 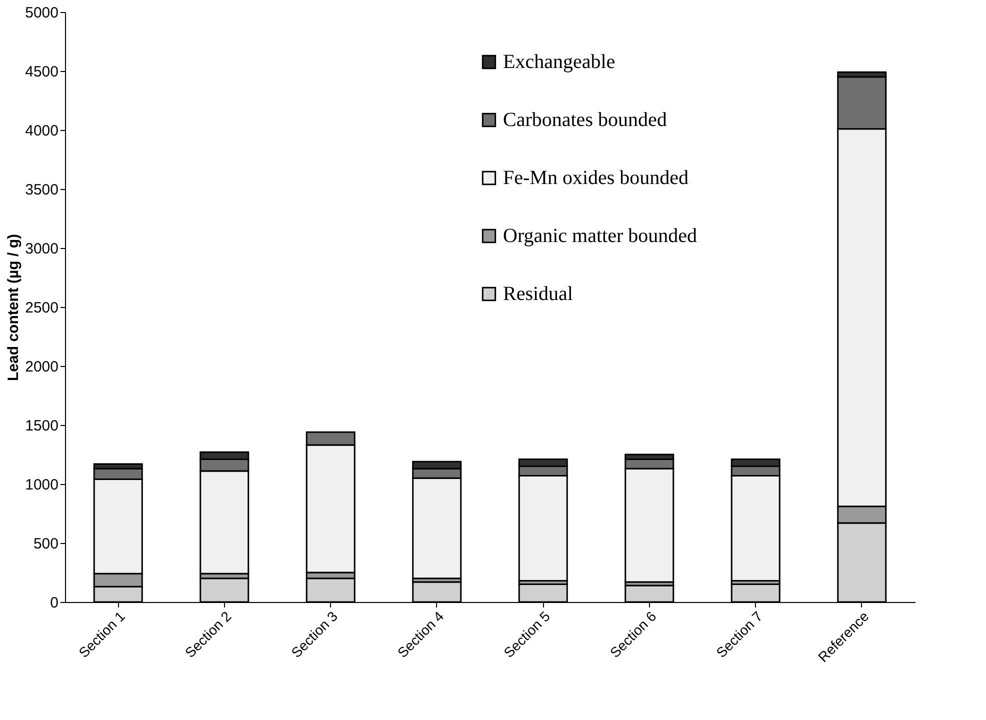 I want to click on y-tick-label: 1500, so click(x=41, y=426).